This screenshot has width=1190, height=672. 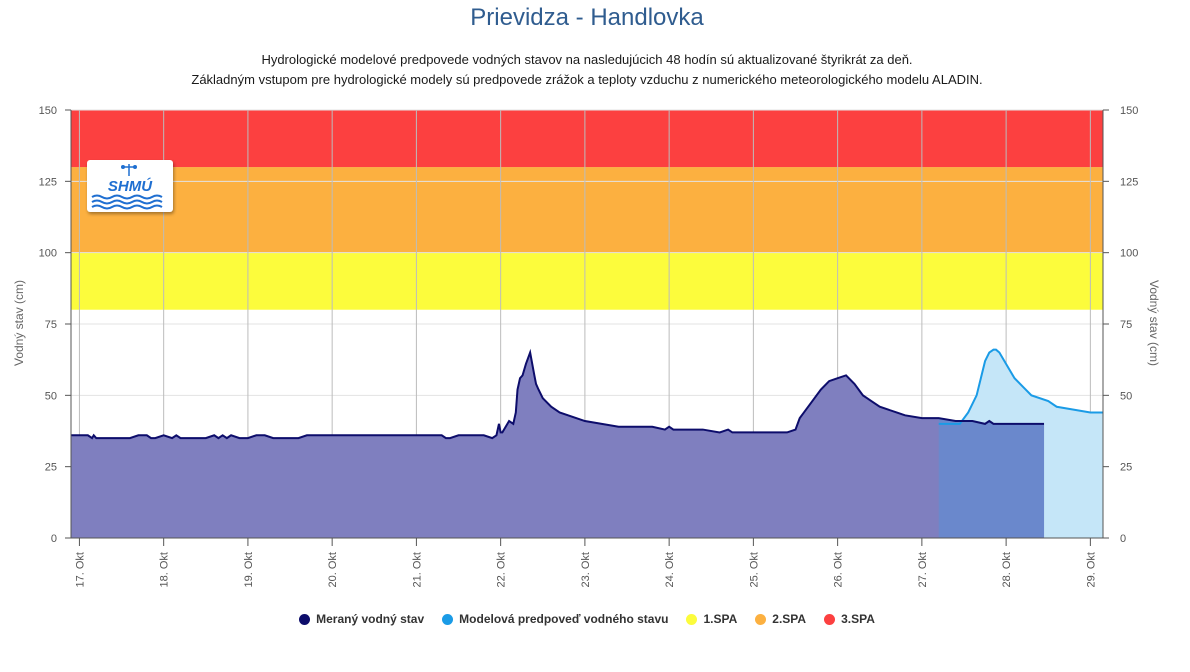 What do you see at coordinates (558, 394) in the screenshot?
I see `measured-line` at bounding box center [558, 394].